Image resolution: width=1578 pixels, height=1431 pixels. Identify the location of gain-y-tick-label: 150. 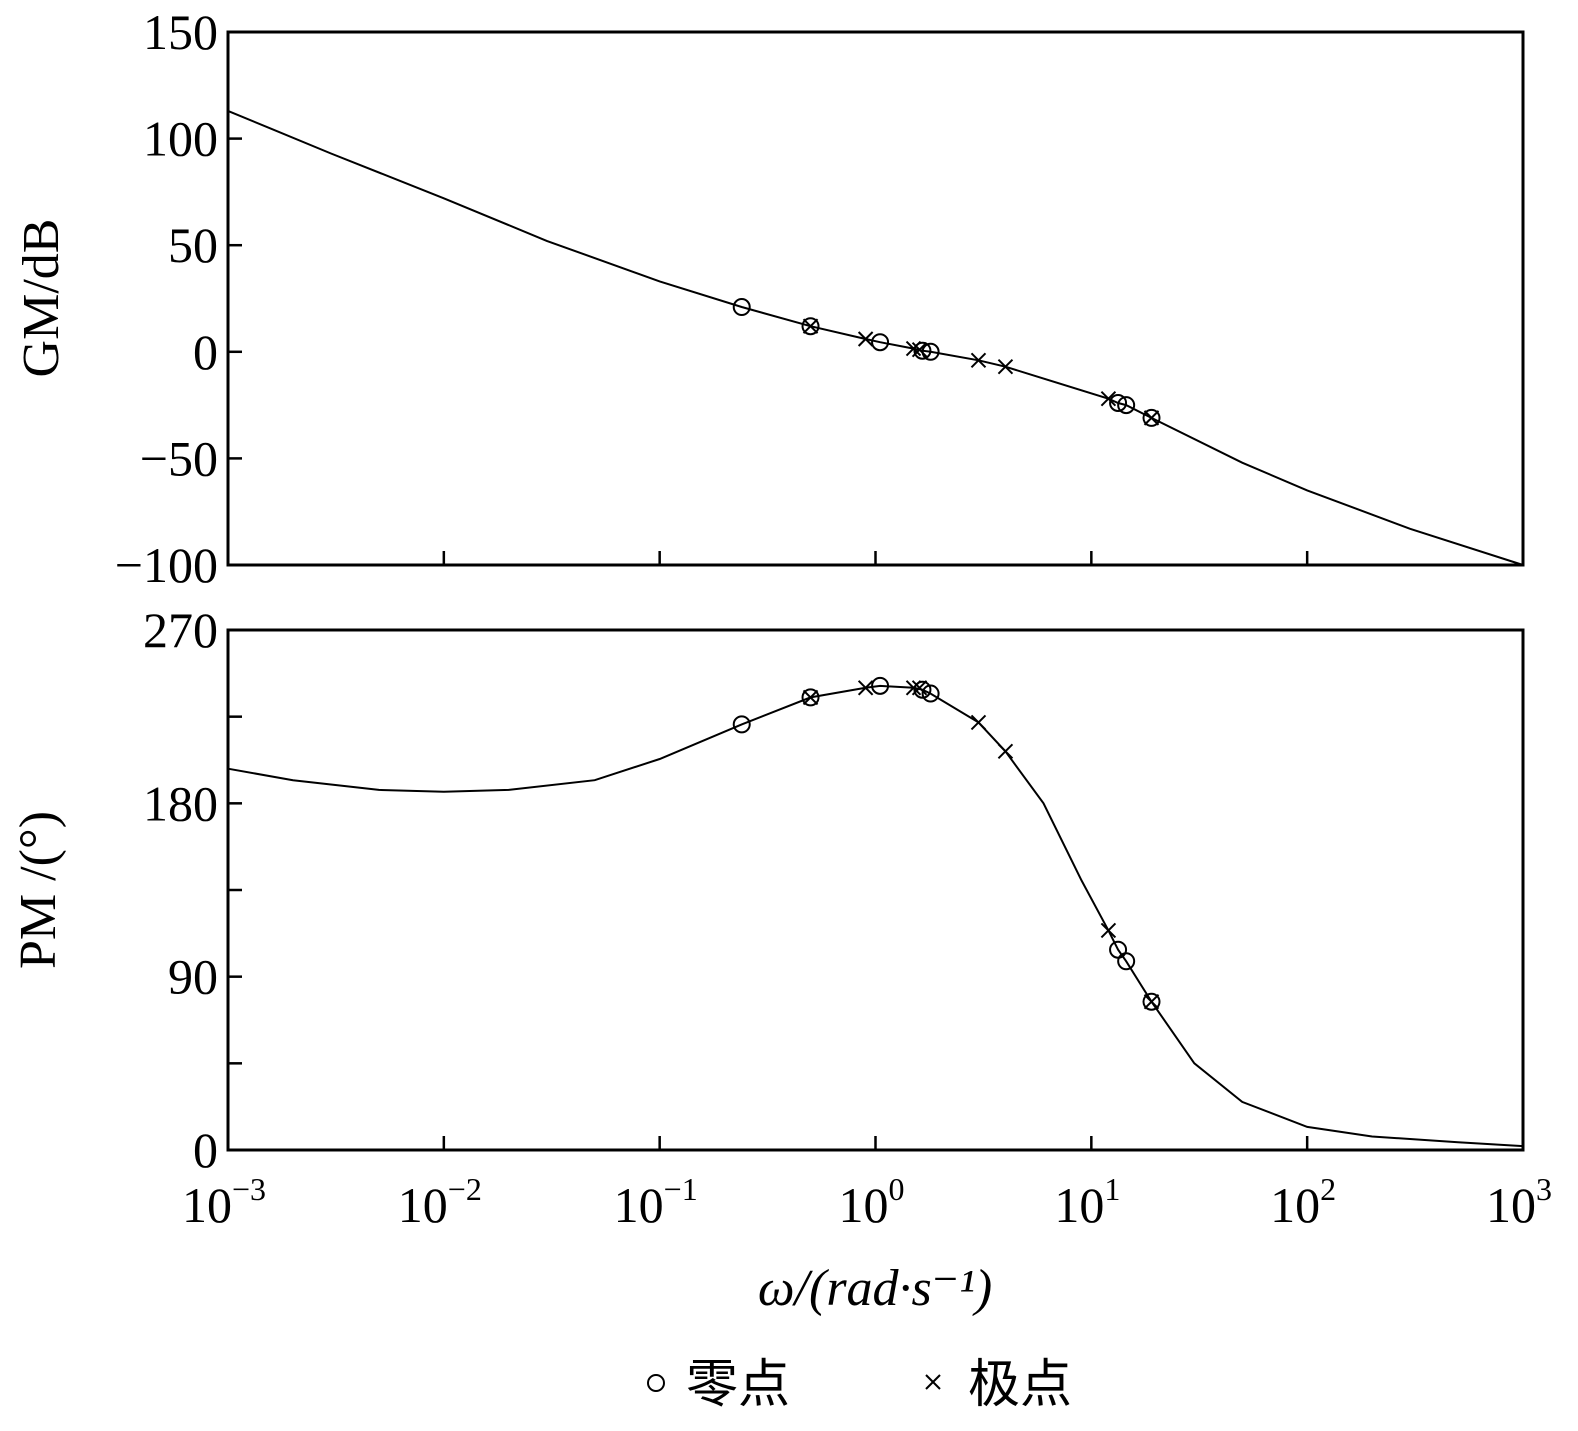
(180, 32).